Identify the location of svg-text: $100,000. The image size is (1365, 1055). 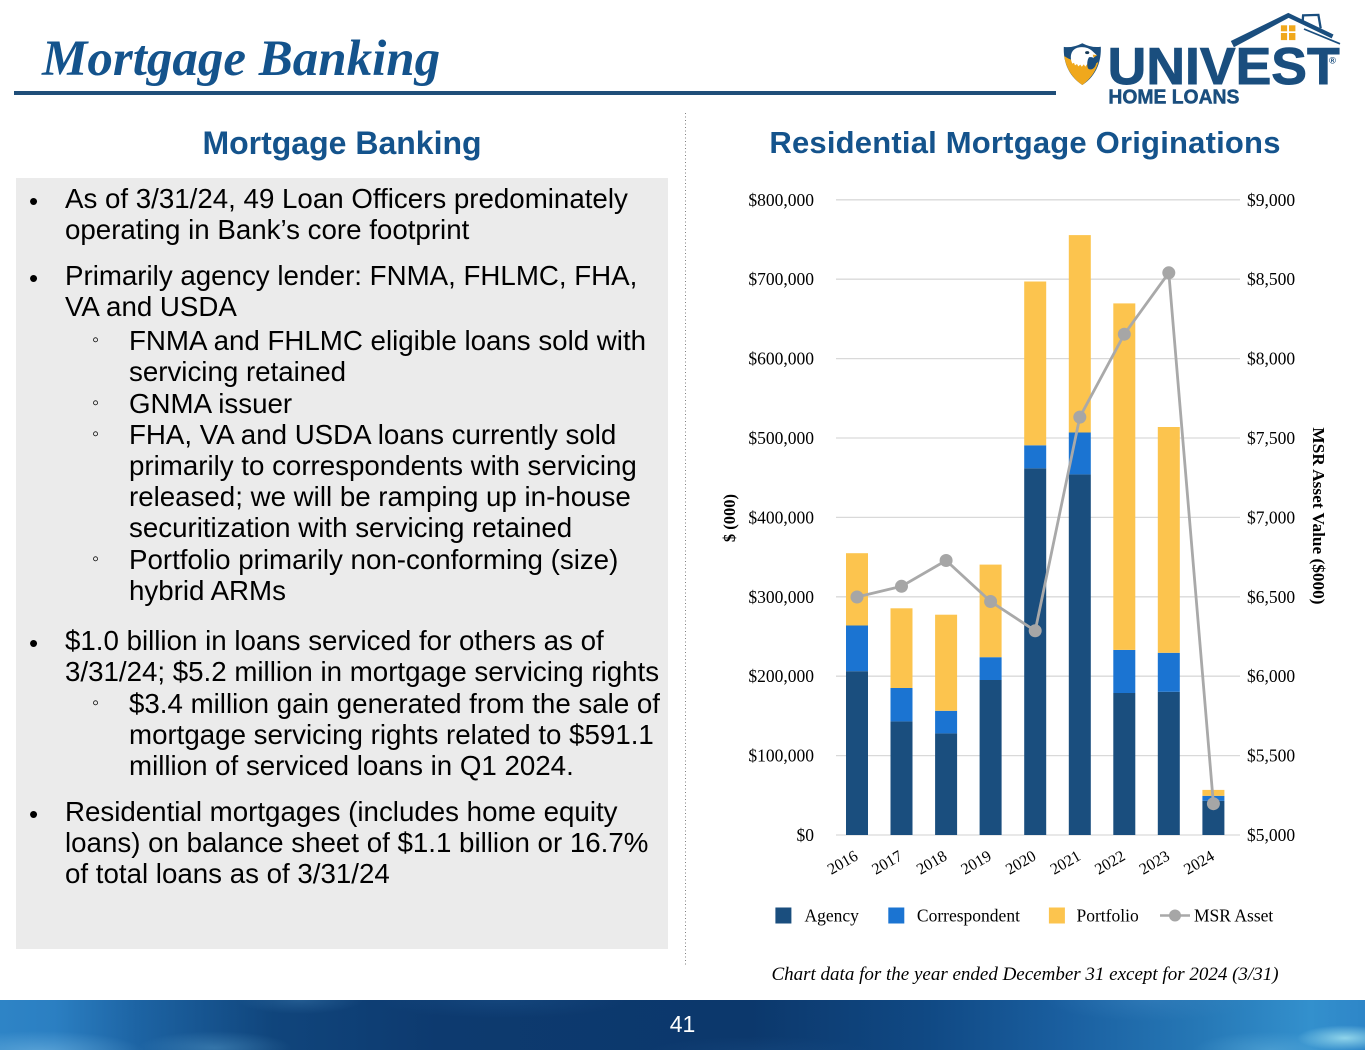
(781, 756).